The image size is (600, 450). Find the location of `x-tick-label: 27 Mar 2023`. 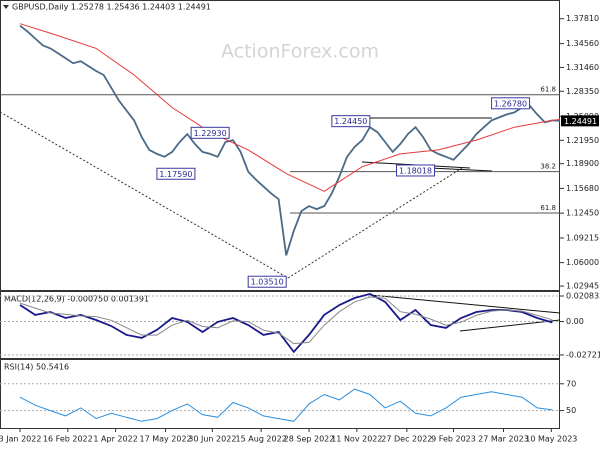

x-tick-label: 27 Mar 2023 is located at coordinates (503, 439).